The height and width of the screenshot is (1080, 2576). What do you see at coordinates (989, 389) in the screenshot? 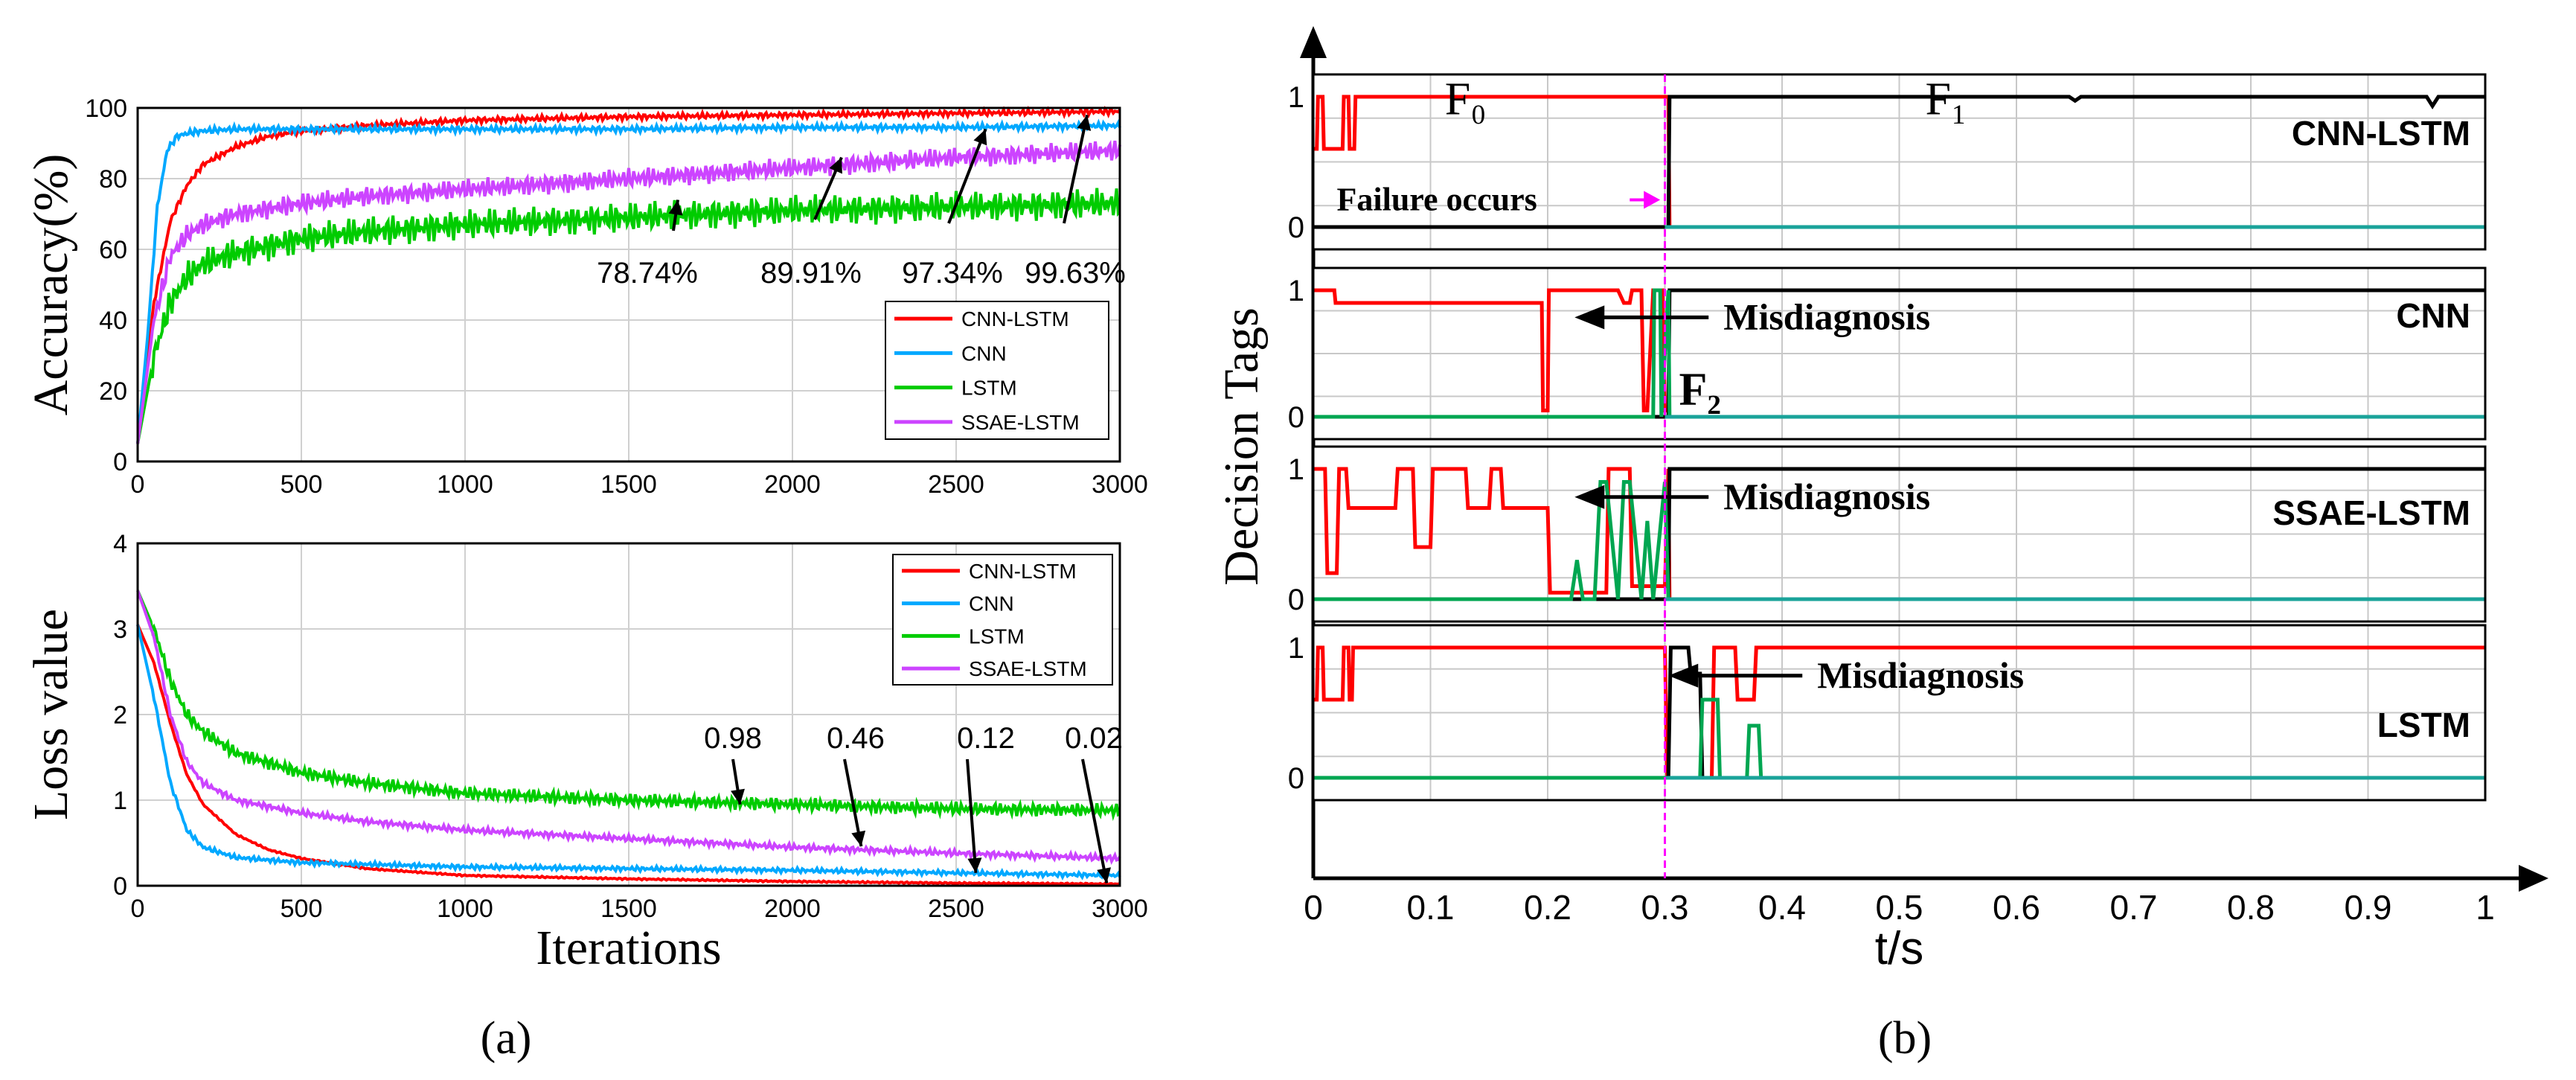
I see `legend-entry: LSTM` at bounding box center [989, 389].